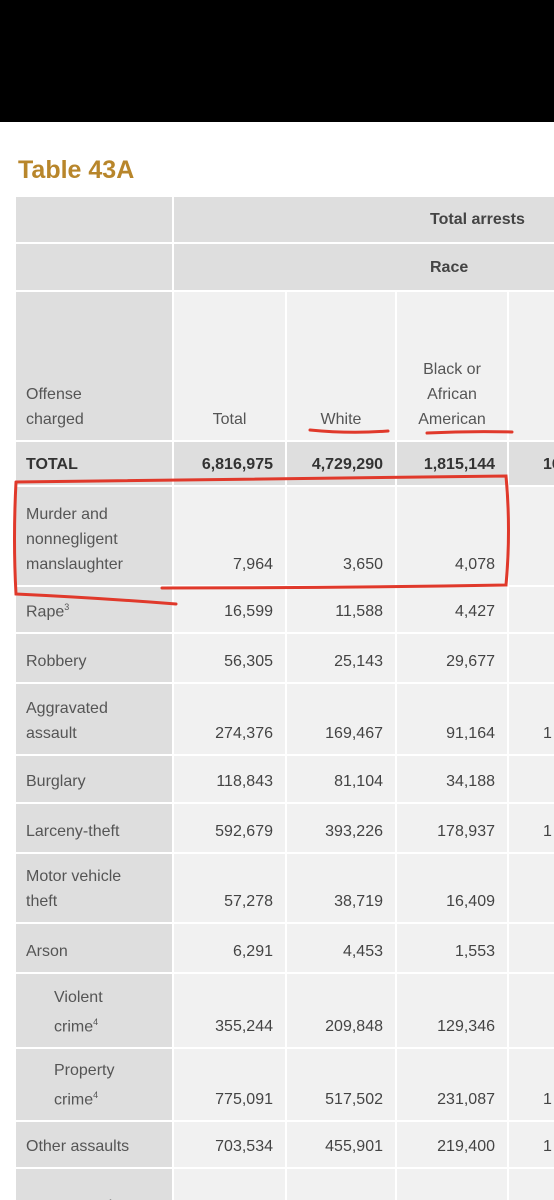 Image resolution: width=554 pixels, height=1200 pixels. I want to click on table-title: Table 43A, so click(76, 170).